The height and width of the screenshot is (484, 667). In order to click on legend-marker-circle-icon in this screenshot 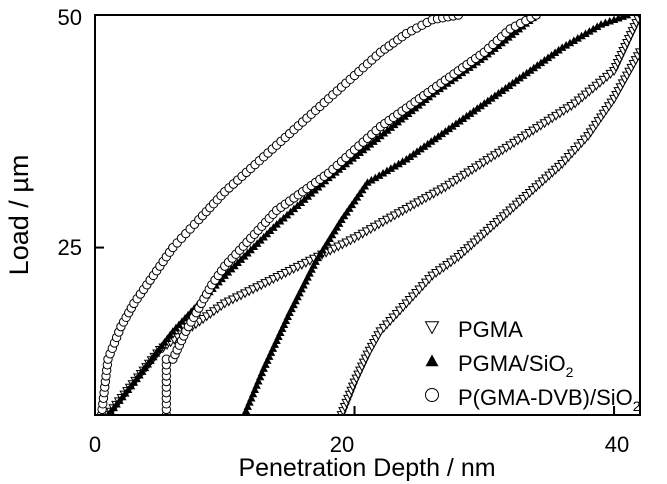, I will do `click(432, 395)`.